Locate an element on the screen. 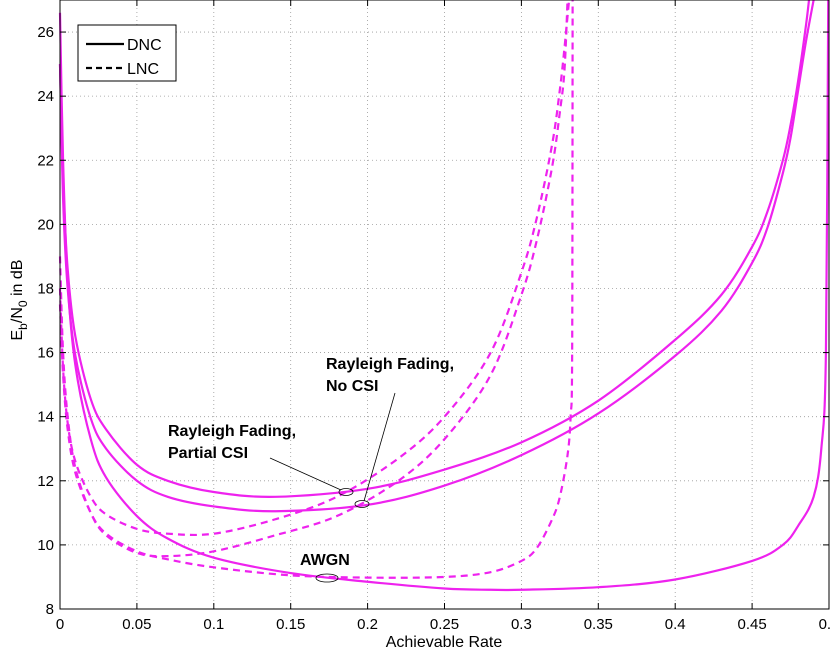  y-tick-label: 14 is located at coordinates (45, 417).